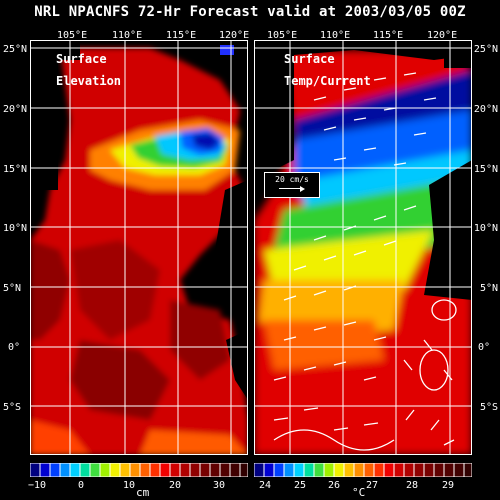 This screenshot has height=500, width=500. What do you see at coordinates (488, 288) in the screenshot?
I see `lat-label-5-right: 5°N` at bounding box center [488, 288].